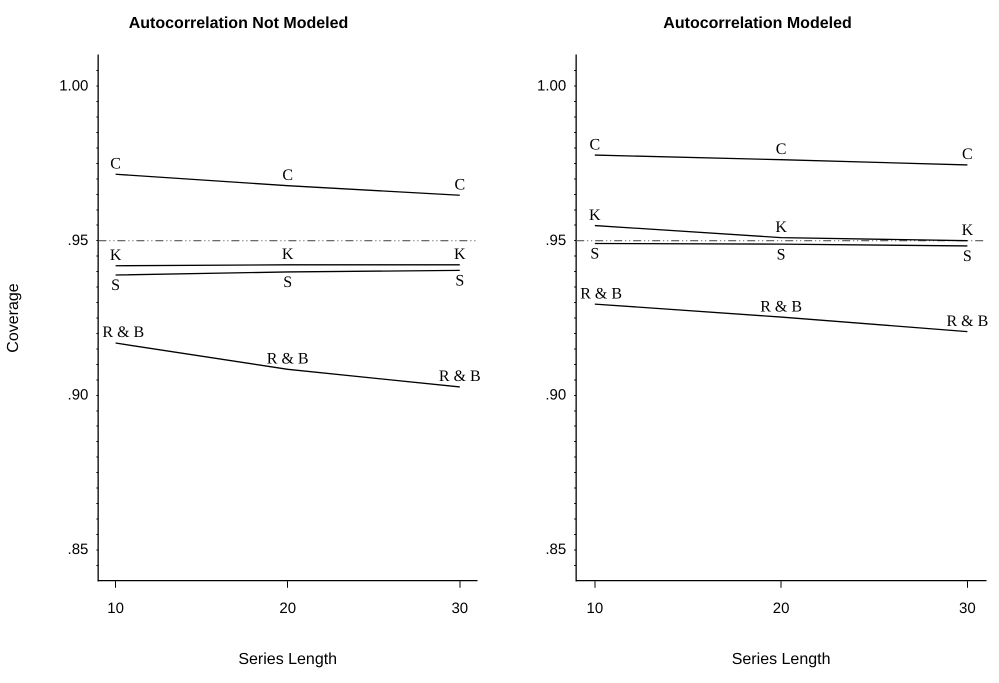 The height and width of the screenshot is (683, 999). Describe the element at coordinates (13, 318) in the screenshot. I see `y-axis-title: Coverage` at that location.